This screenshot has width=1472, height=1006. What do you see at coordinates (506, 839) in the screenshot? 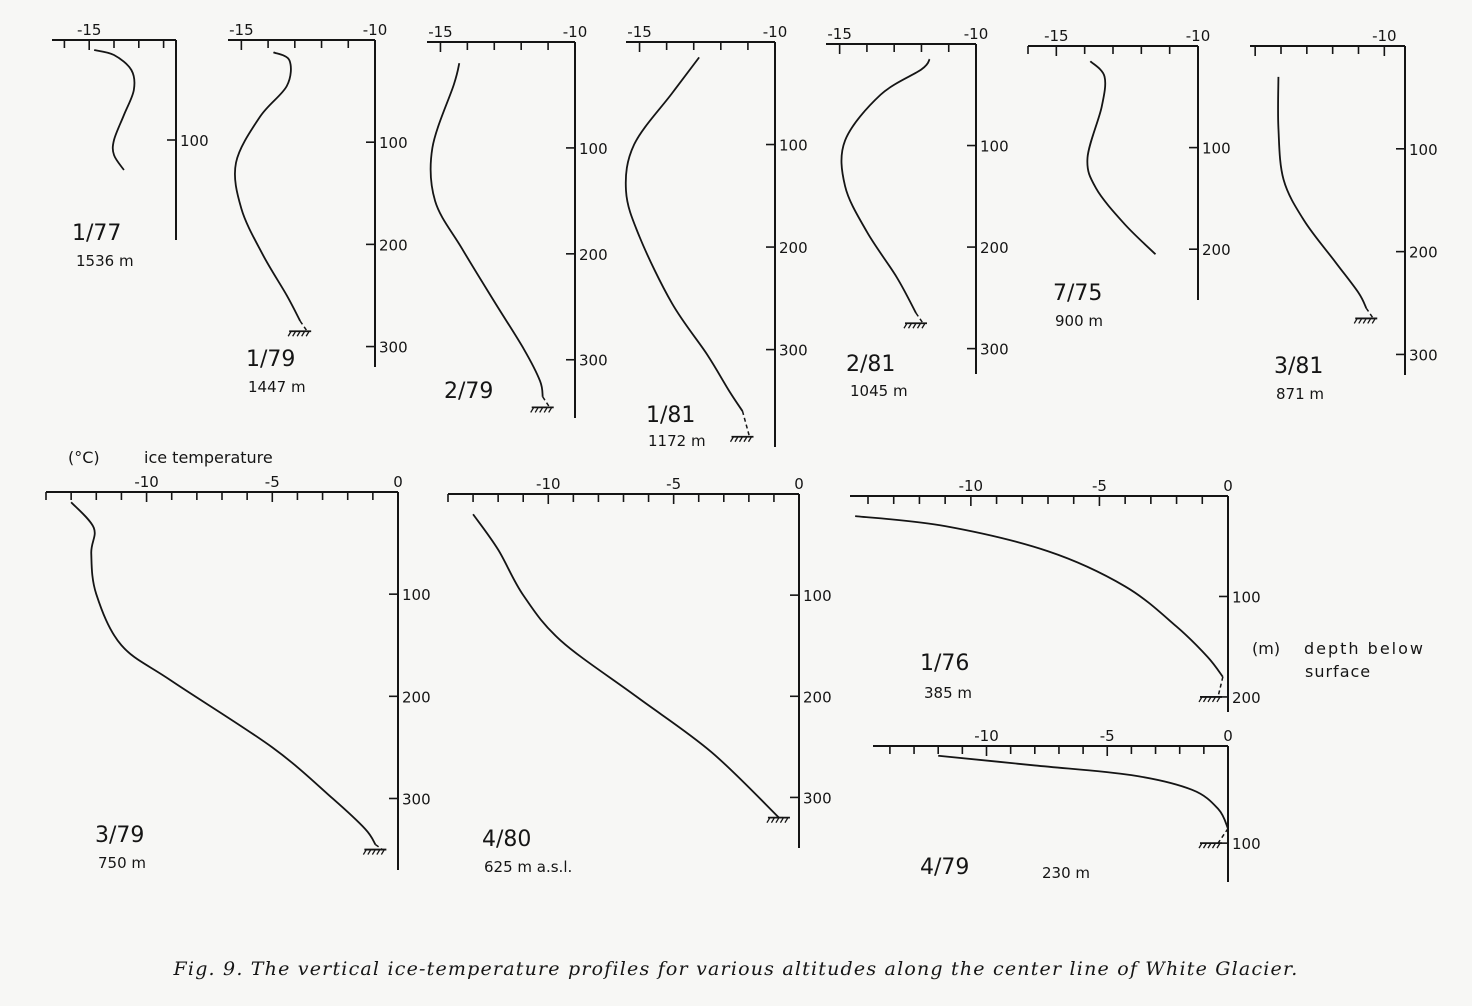
I see `profile-label: 4/80` at bounding box center [506, 839].